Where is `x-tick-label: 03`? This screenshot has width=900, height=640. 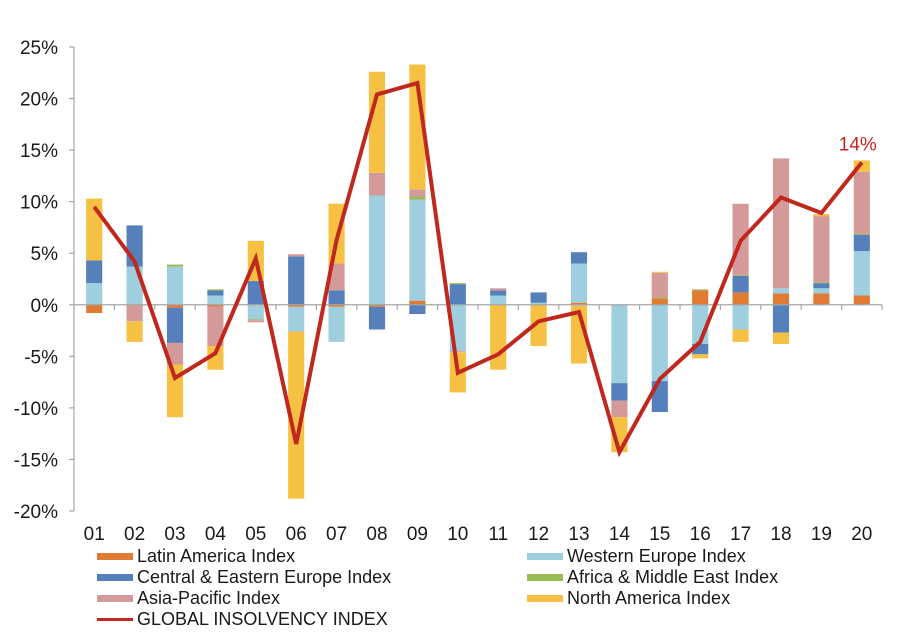
x-tick-label: 03 is located at coordinates (174, 534).